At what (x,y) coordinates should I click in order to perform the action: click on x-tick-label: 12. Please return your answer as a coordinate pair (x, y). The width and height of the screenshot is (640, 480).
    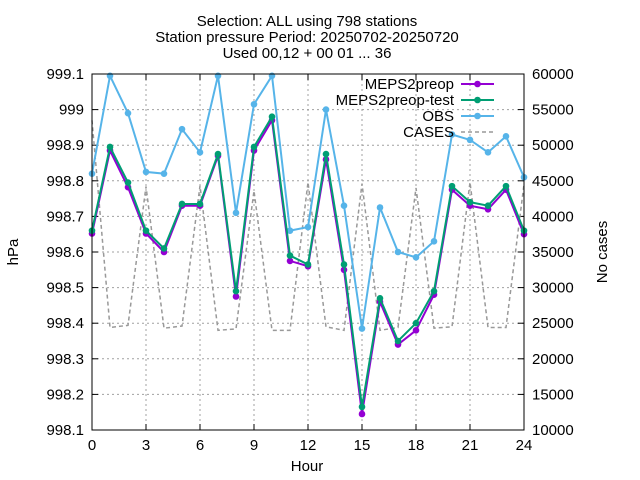
    Looking at the image, I should click on (308, 445).